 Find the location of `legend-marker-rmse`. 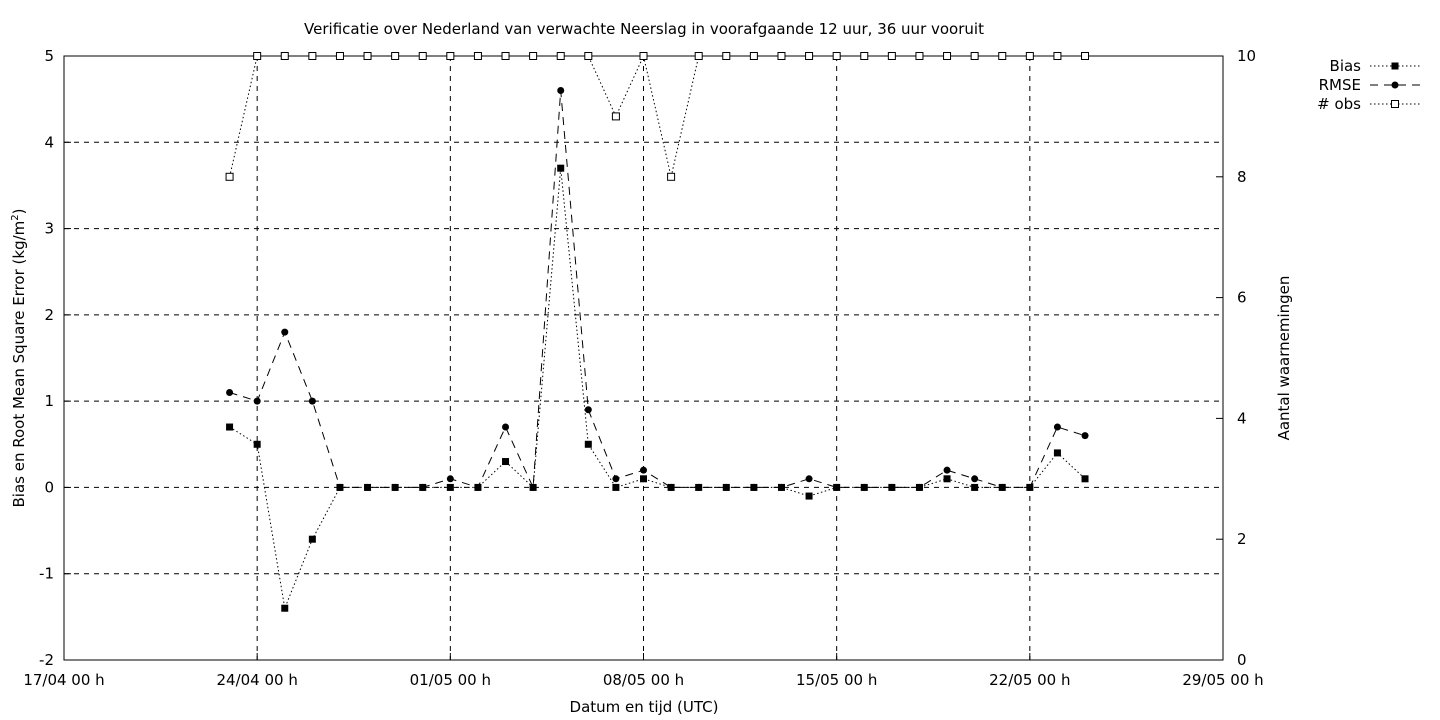

legend-marker-rmse is located at coordinates (1395, 85).